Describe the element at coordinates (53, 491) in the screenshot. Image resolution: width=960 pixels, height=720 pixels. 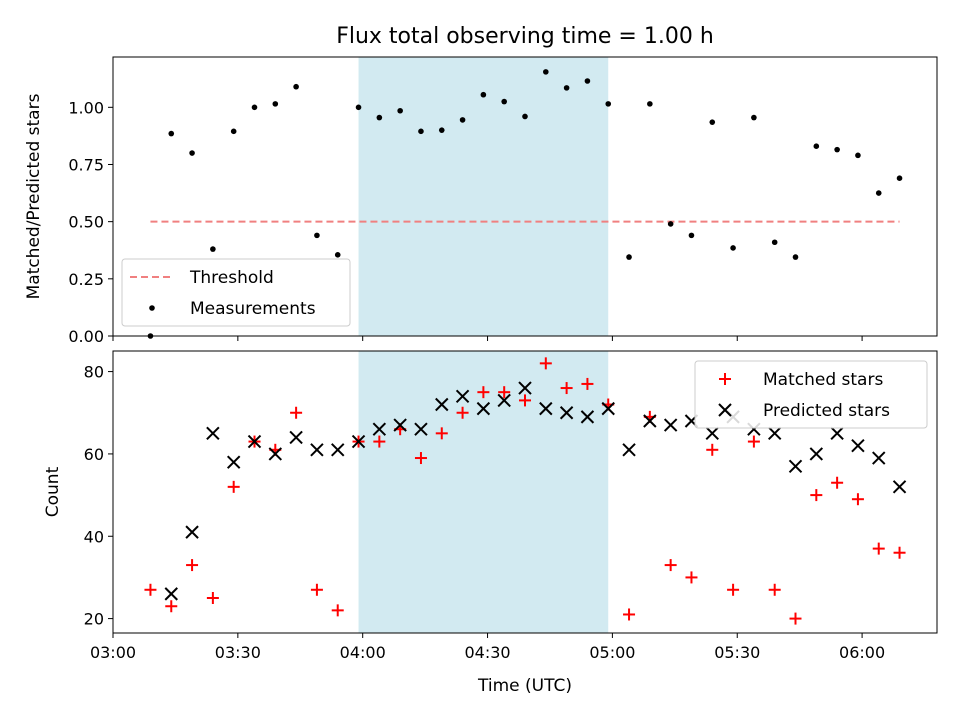
I see `count-y-axis-label: Count` at that location.